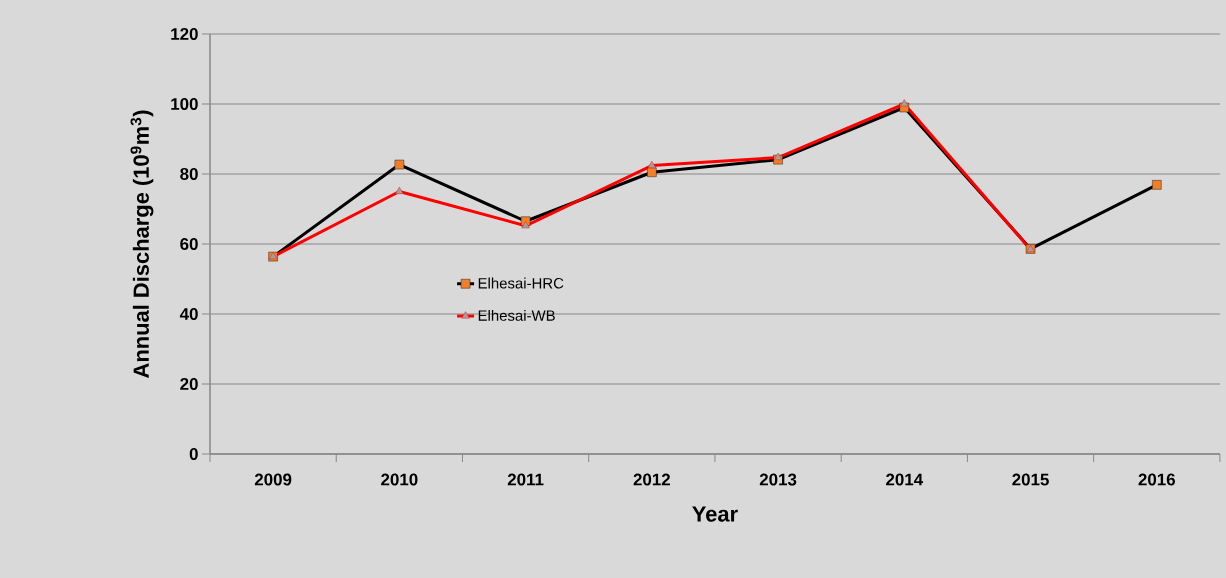 The height and width of the screenshot is (578, 1226). Describe the element at coordinates (1156, 479) in the screenshot. I see `x-tick-label: 2016` at that location.